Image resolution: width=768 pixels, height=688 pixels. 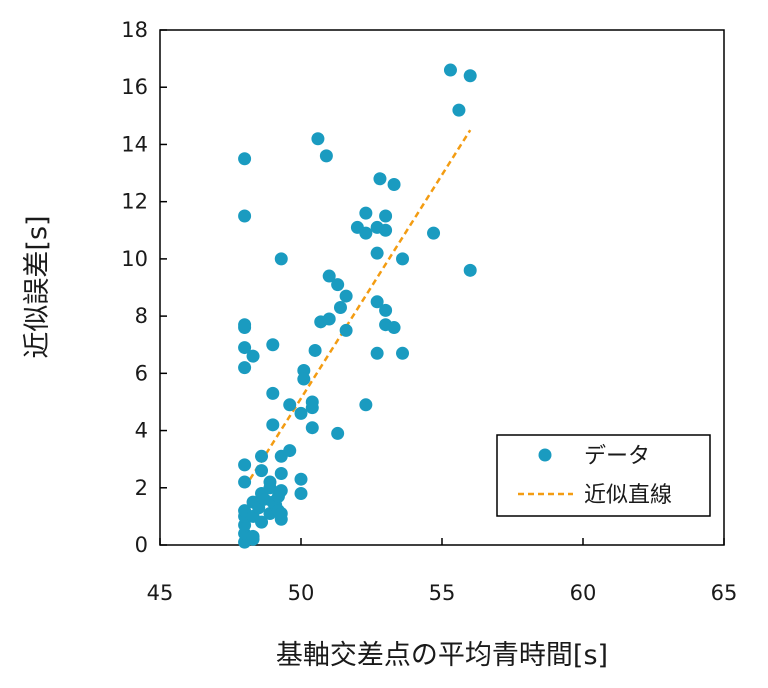 What do you see at coordinates (545, 455) in the screenshot?
I see `legend-marker-points` at bounding box center [545, 455].